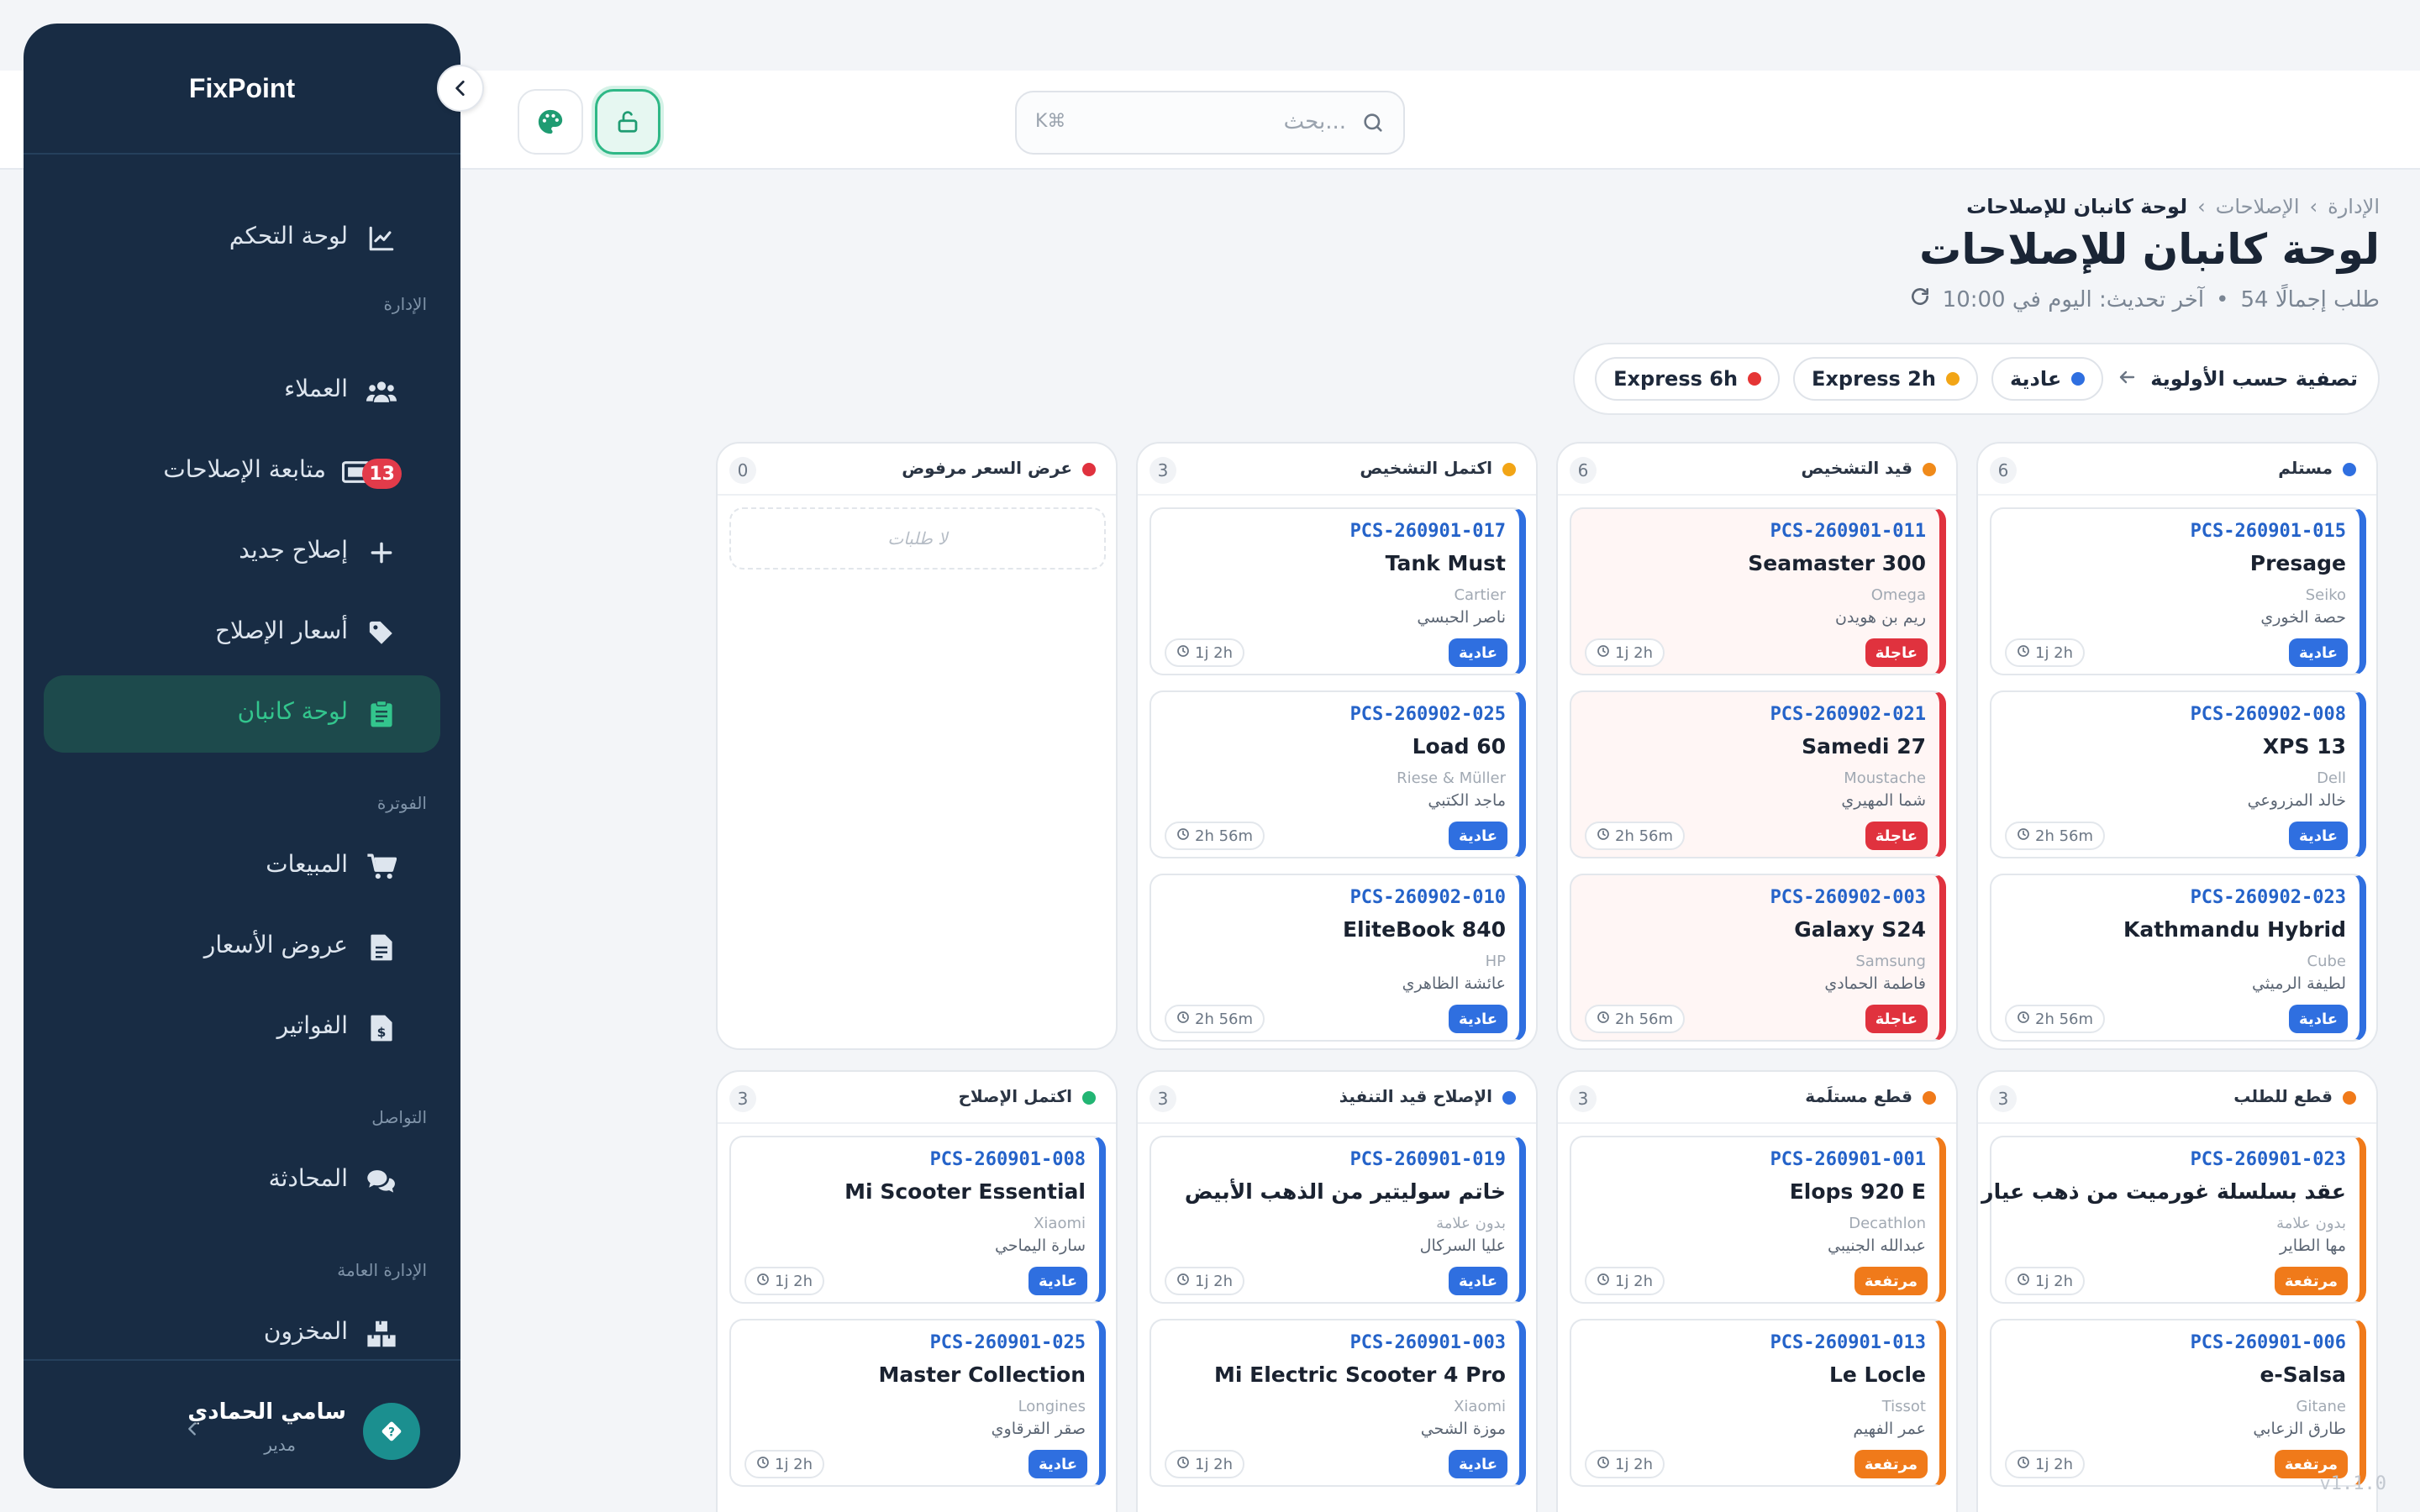 The image size is (2420, 1512). I want to click on sidebar-item-invoices: $ الفواتير, so click(242, 1028).